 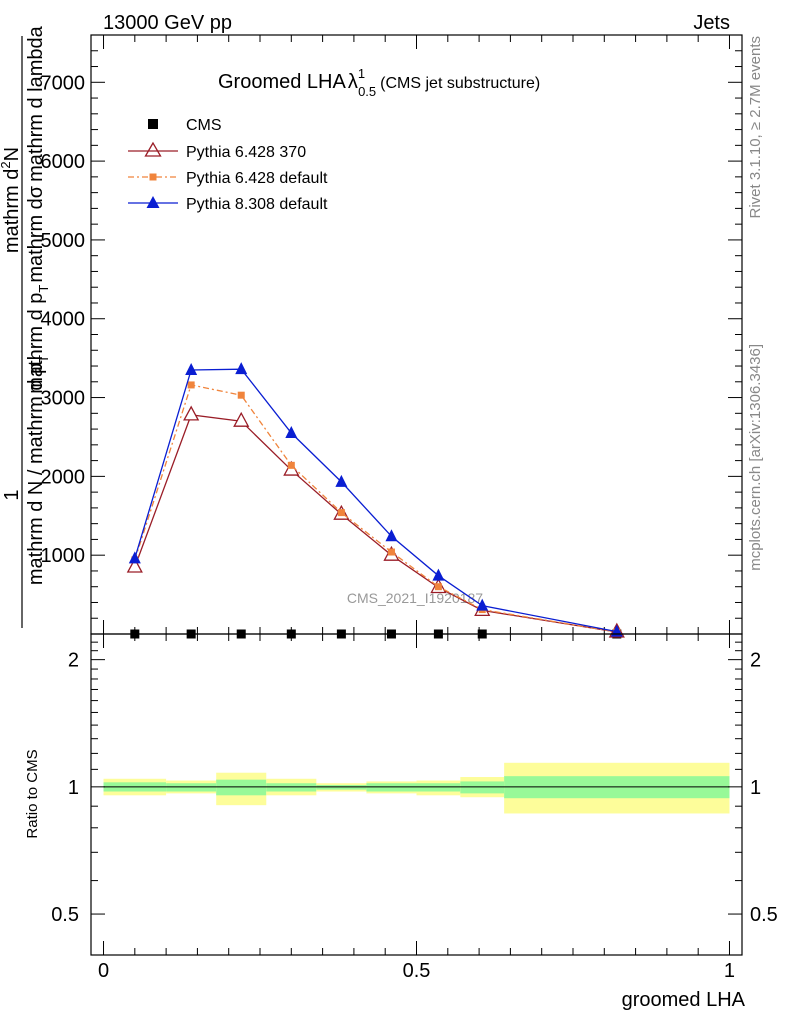 I want to click on ylabel-num-1: 1, so click(x=12, y=494).